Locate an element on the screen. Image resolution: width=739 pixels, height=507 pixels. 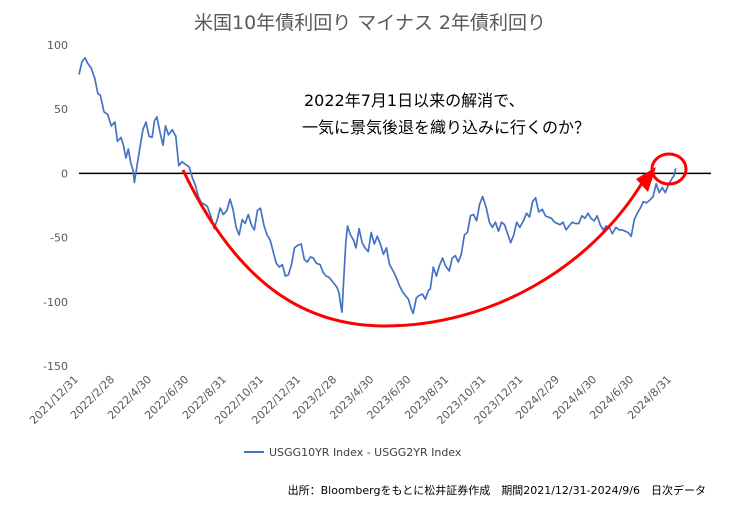
y-tick-label: 100 is located at coordinates (57, 45).